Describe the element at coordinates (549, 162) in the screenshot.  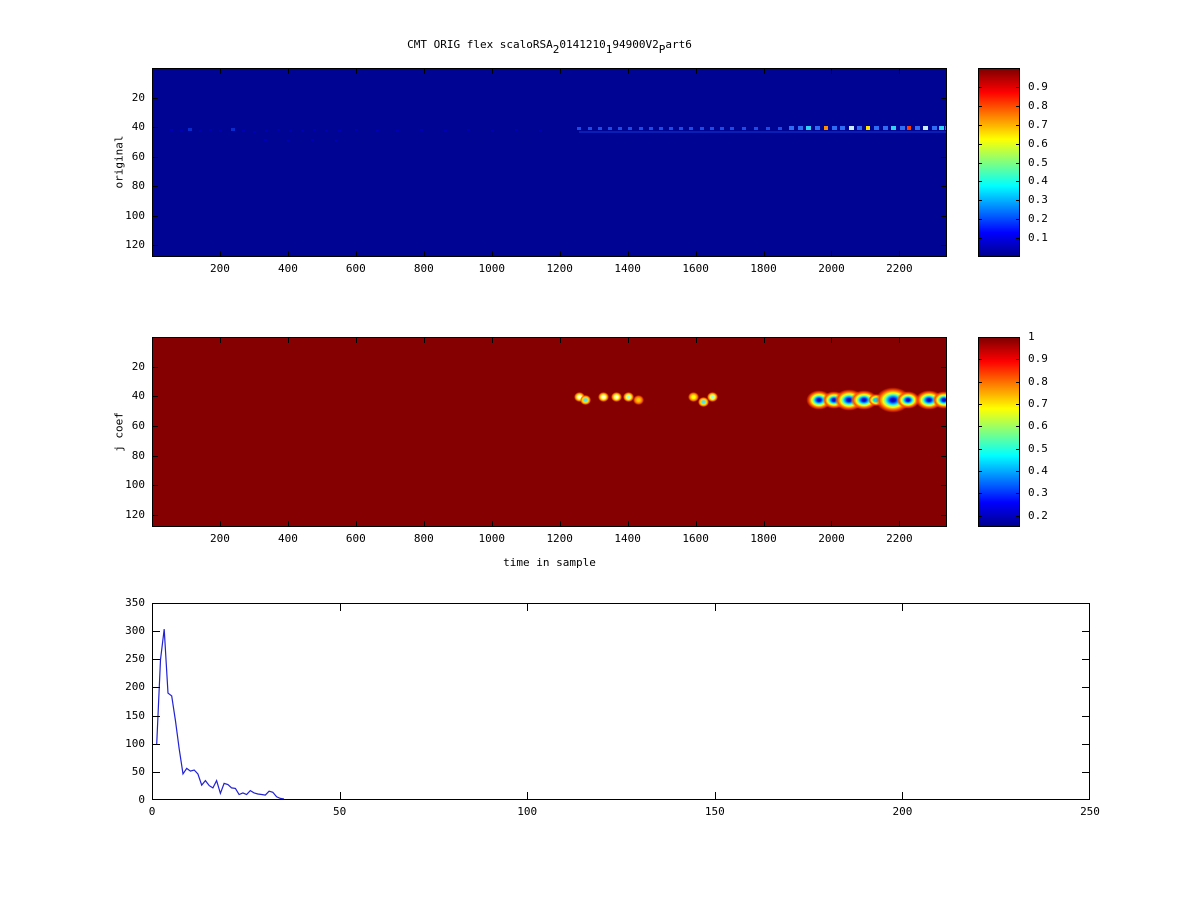
I see `scalogram-original-plot` at that location.